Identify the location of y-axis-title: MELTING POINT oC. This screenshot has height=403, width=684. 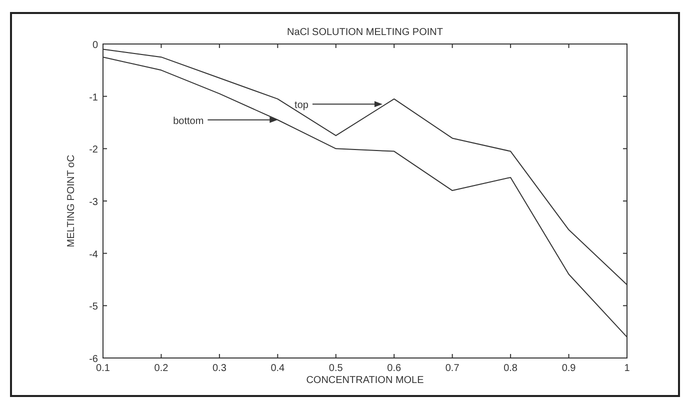
(71, 201).